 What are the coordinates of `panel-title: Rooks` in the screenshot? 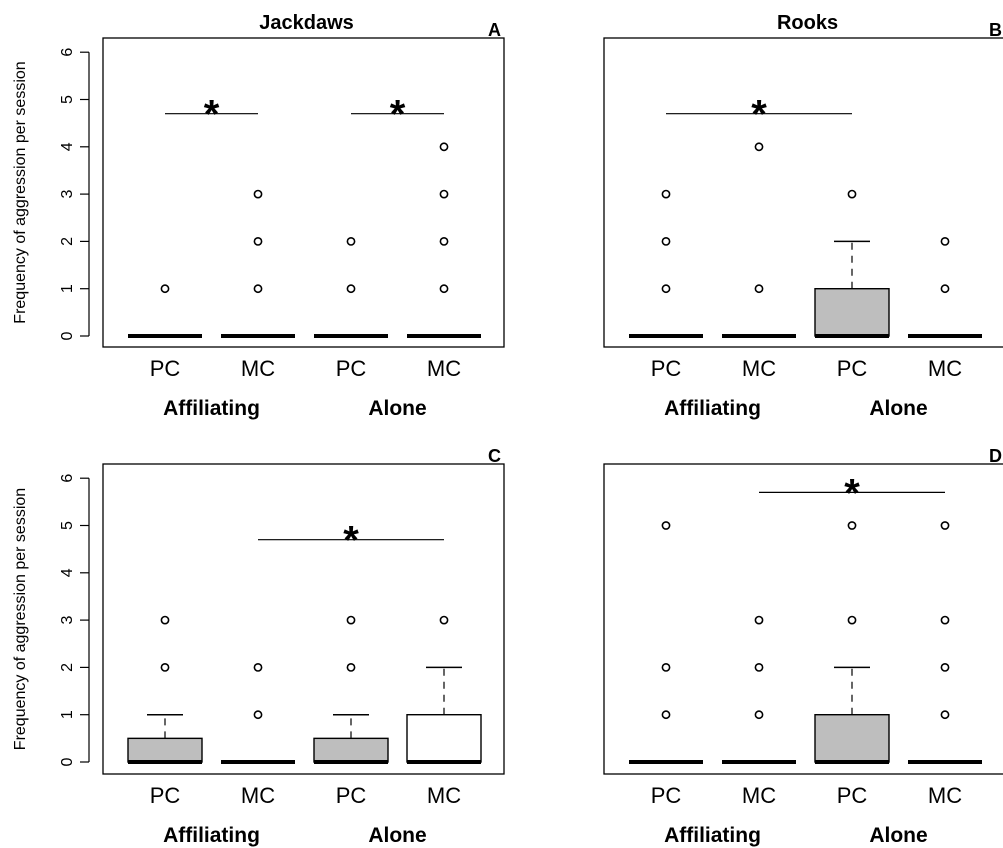 It's located at (807, 23).